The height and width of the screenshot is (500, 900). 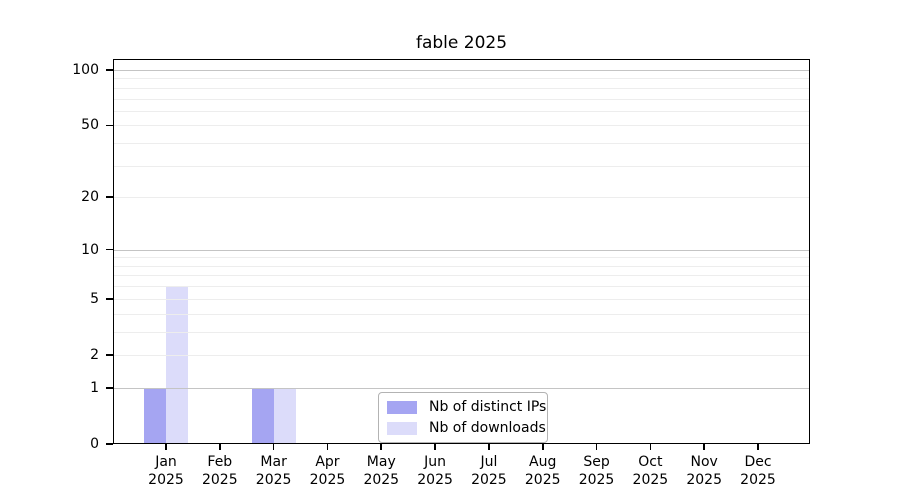 I want to click on x-tick-month: May, so click(x=381, y=462).